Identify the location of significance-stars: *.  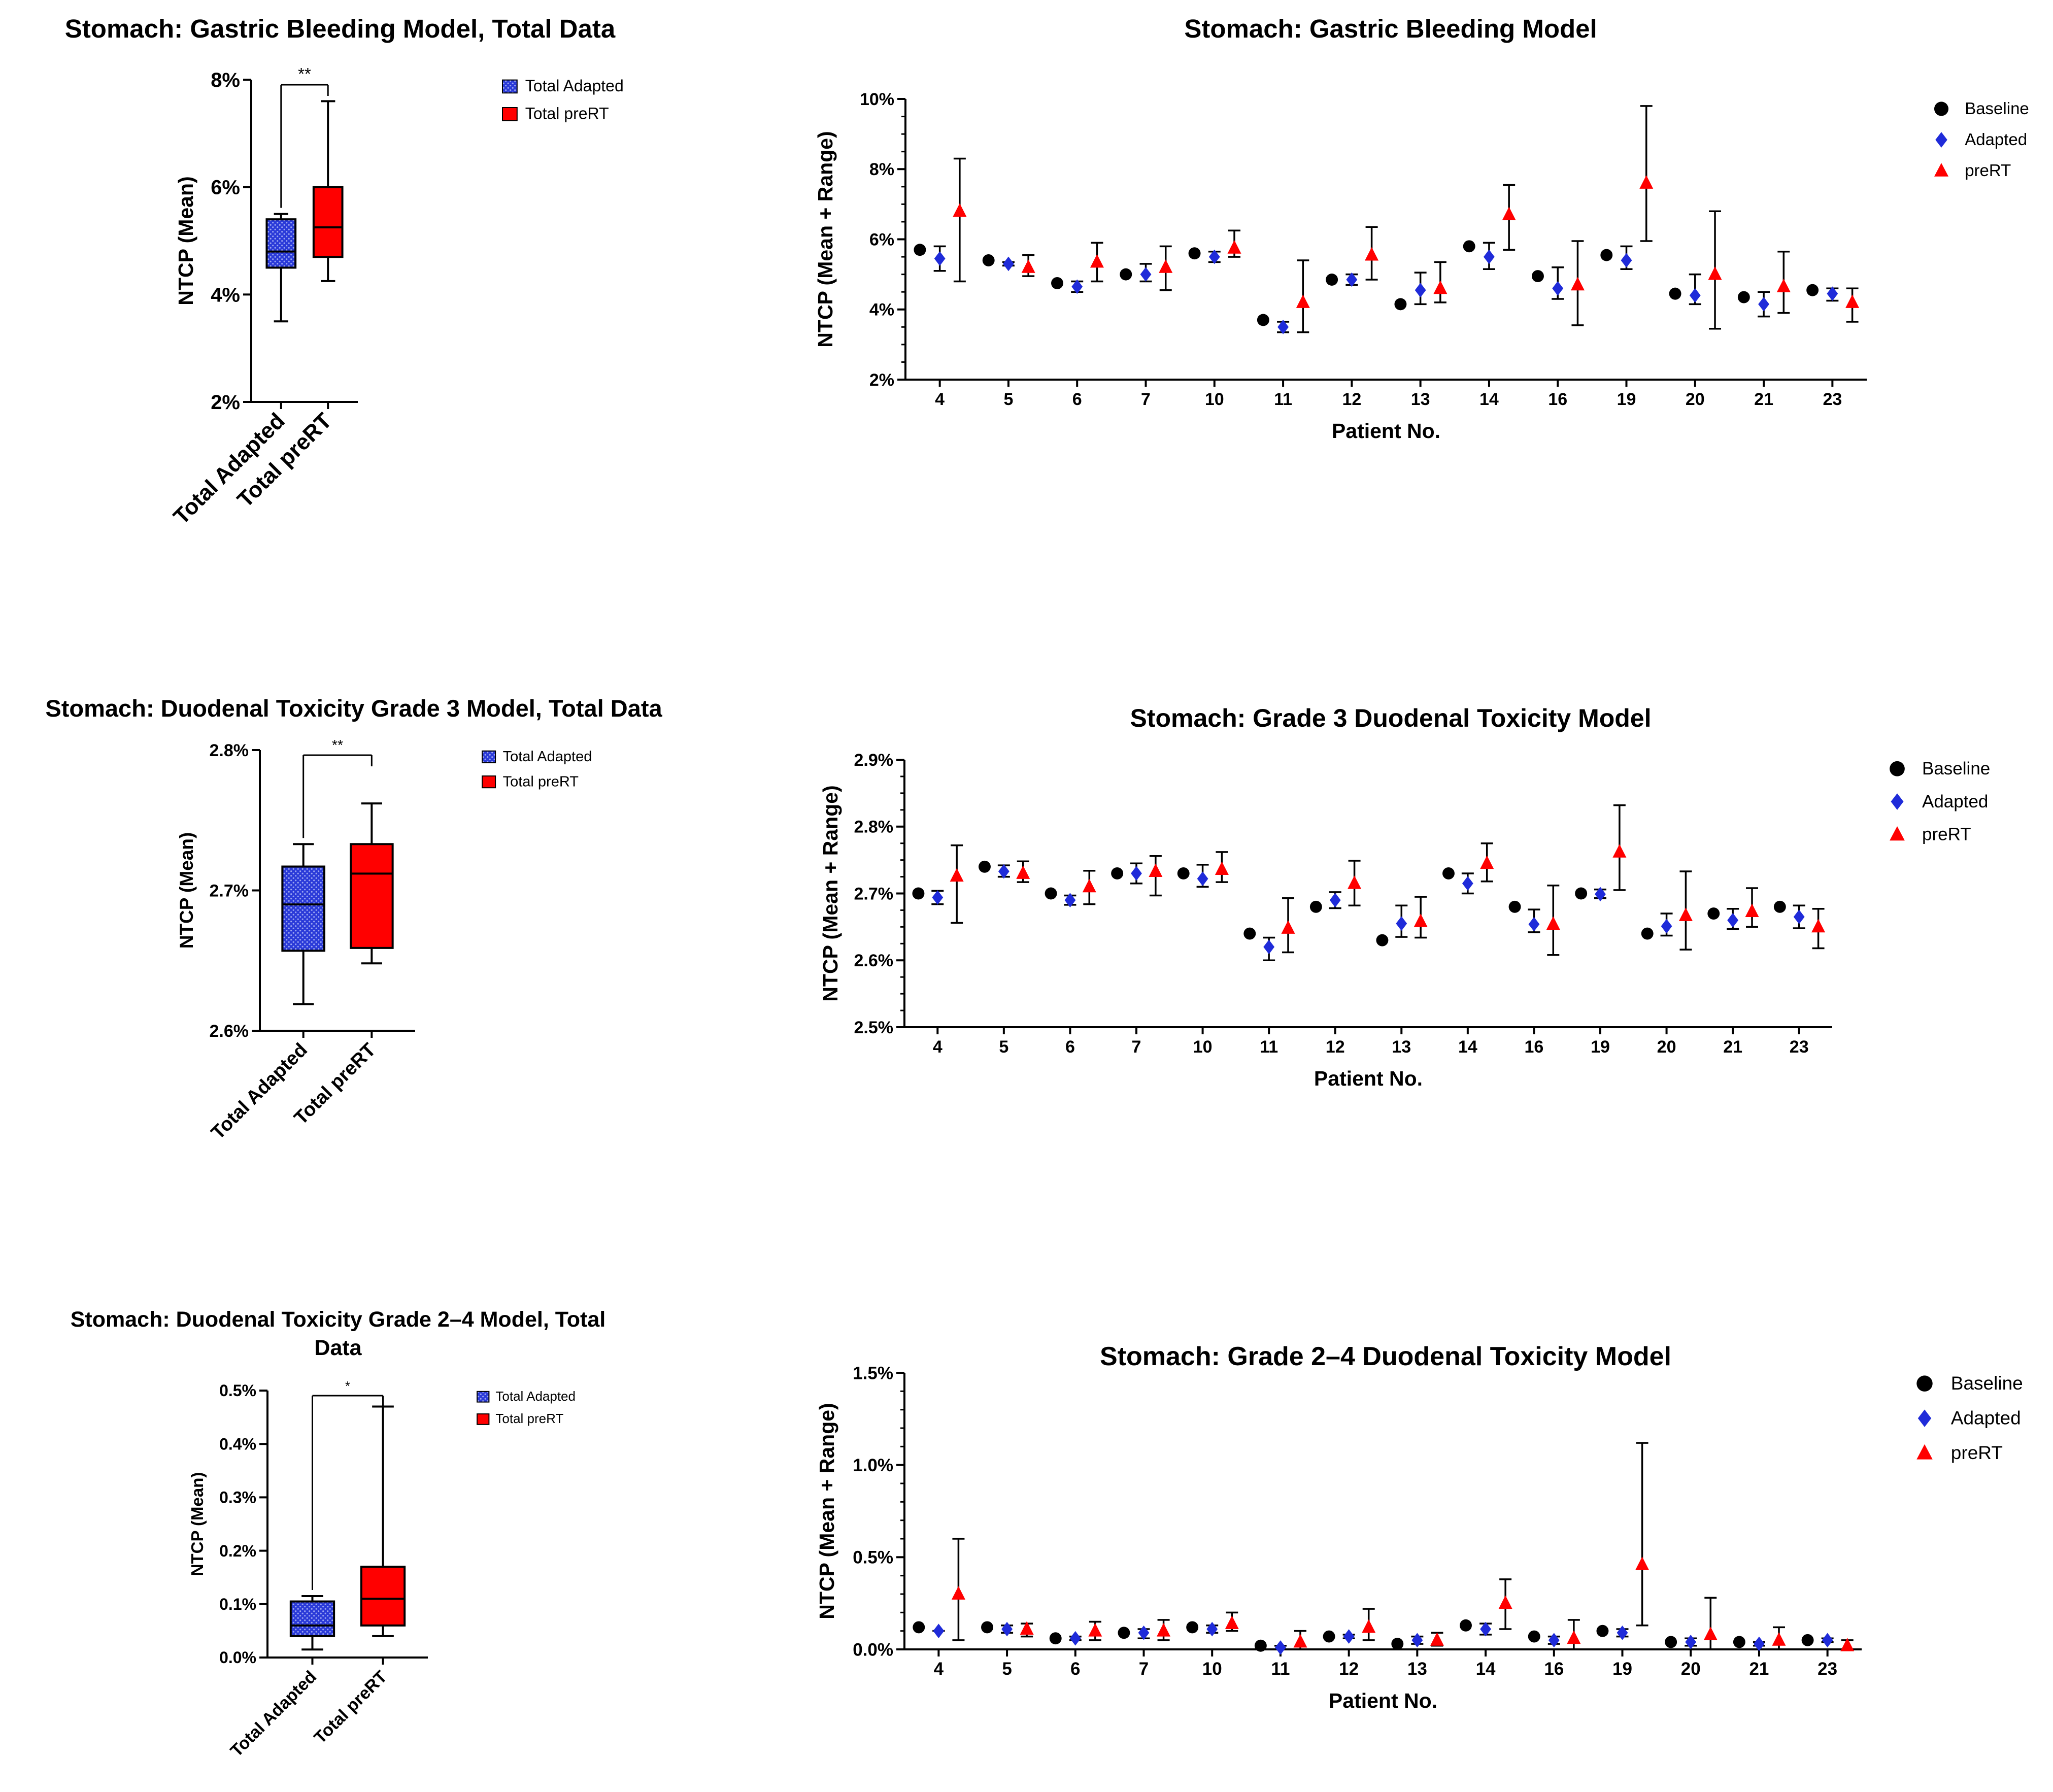
(347, 1387).